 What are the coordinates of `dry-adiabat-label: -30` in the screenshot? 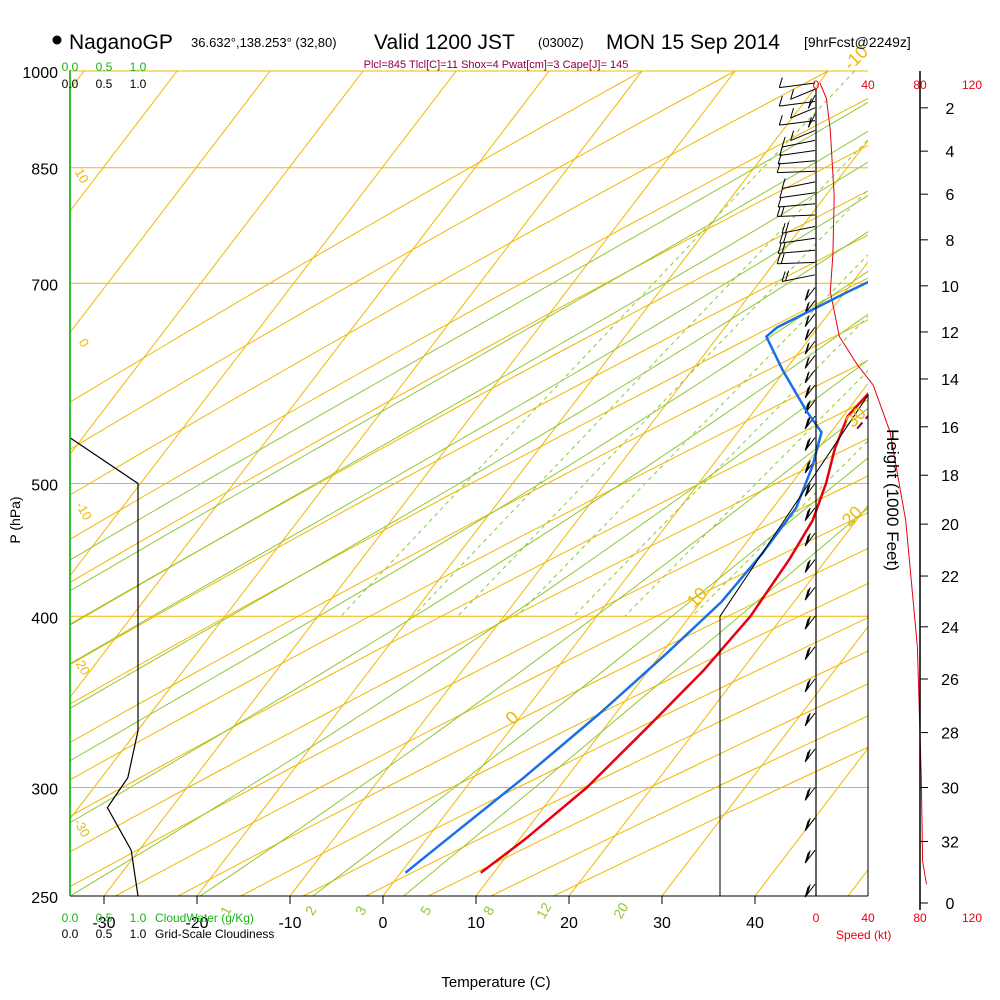 It's located at (82, 828).